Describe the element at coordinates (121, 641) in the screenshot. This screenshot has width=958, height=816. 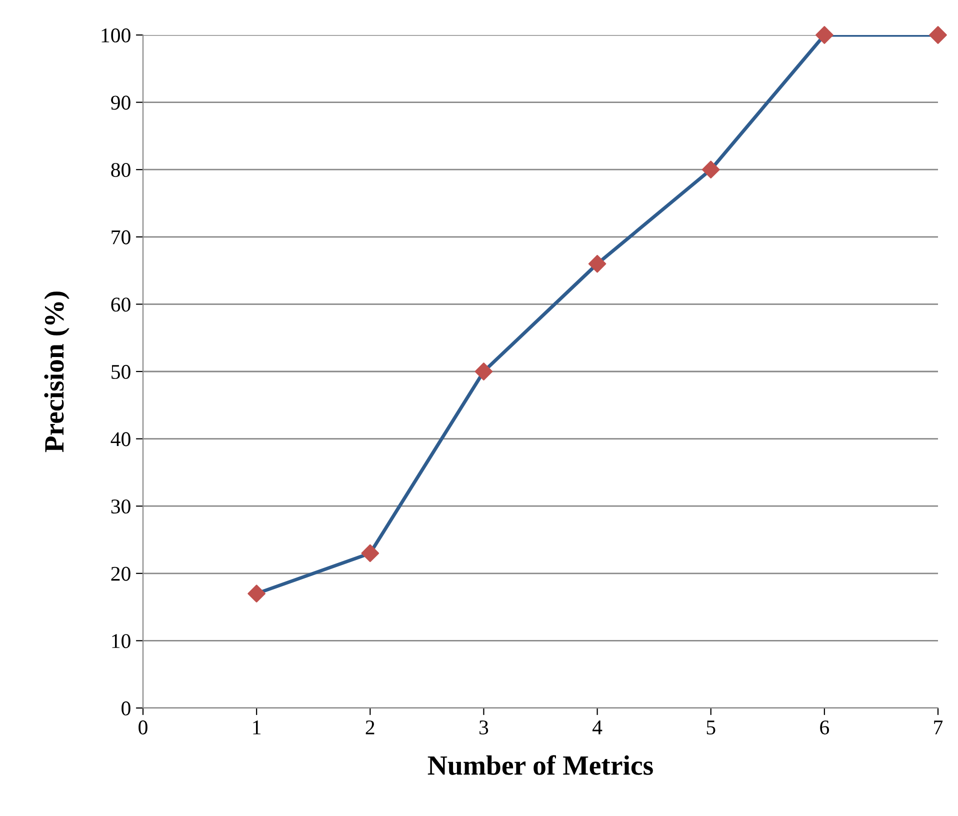
I see `y-tick-label: 10` at that location.